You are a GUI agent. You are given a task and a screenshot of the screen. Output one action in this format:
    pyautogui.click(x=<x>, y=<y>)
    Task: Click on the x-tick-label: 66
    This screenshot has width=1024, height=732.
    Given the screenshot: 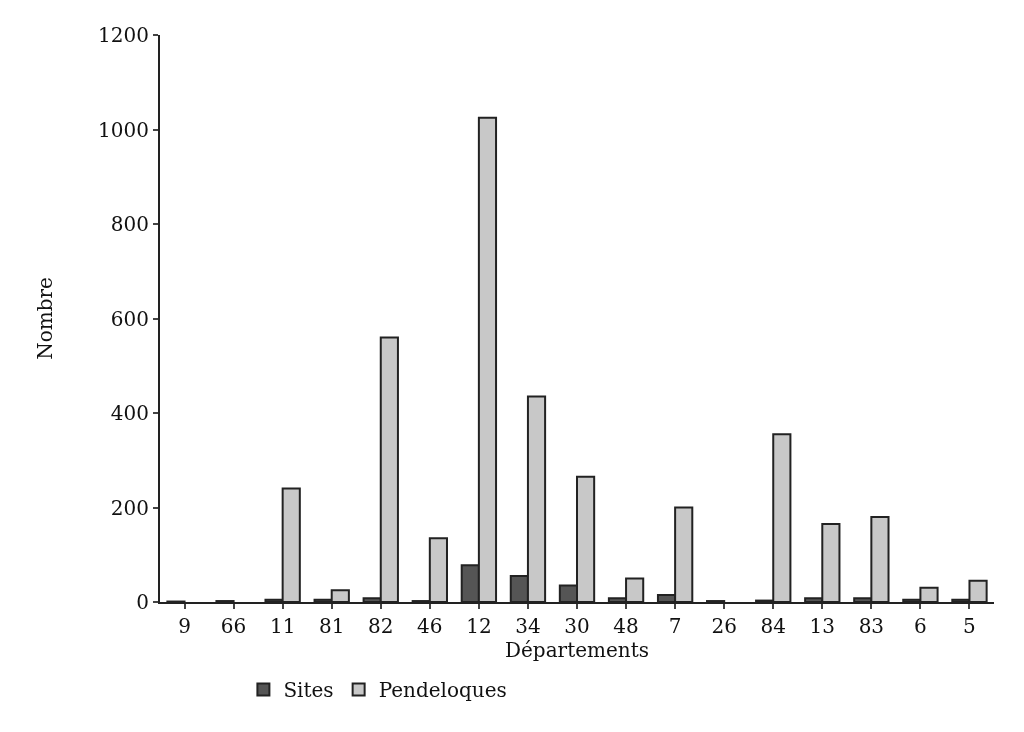 What is the action you would take?
    pyautogui.click(x=233, y=626)
    